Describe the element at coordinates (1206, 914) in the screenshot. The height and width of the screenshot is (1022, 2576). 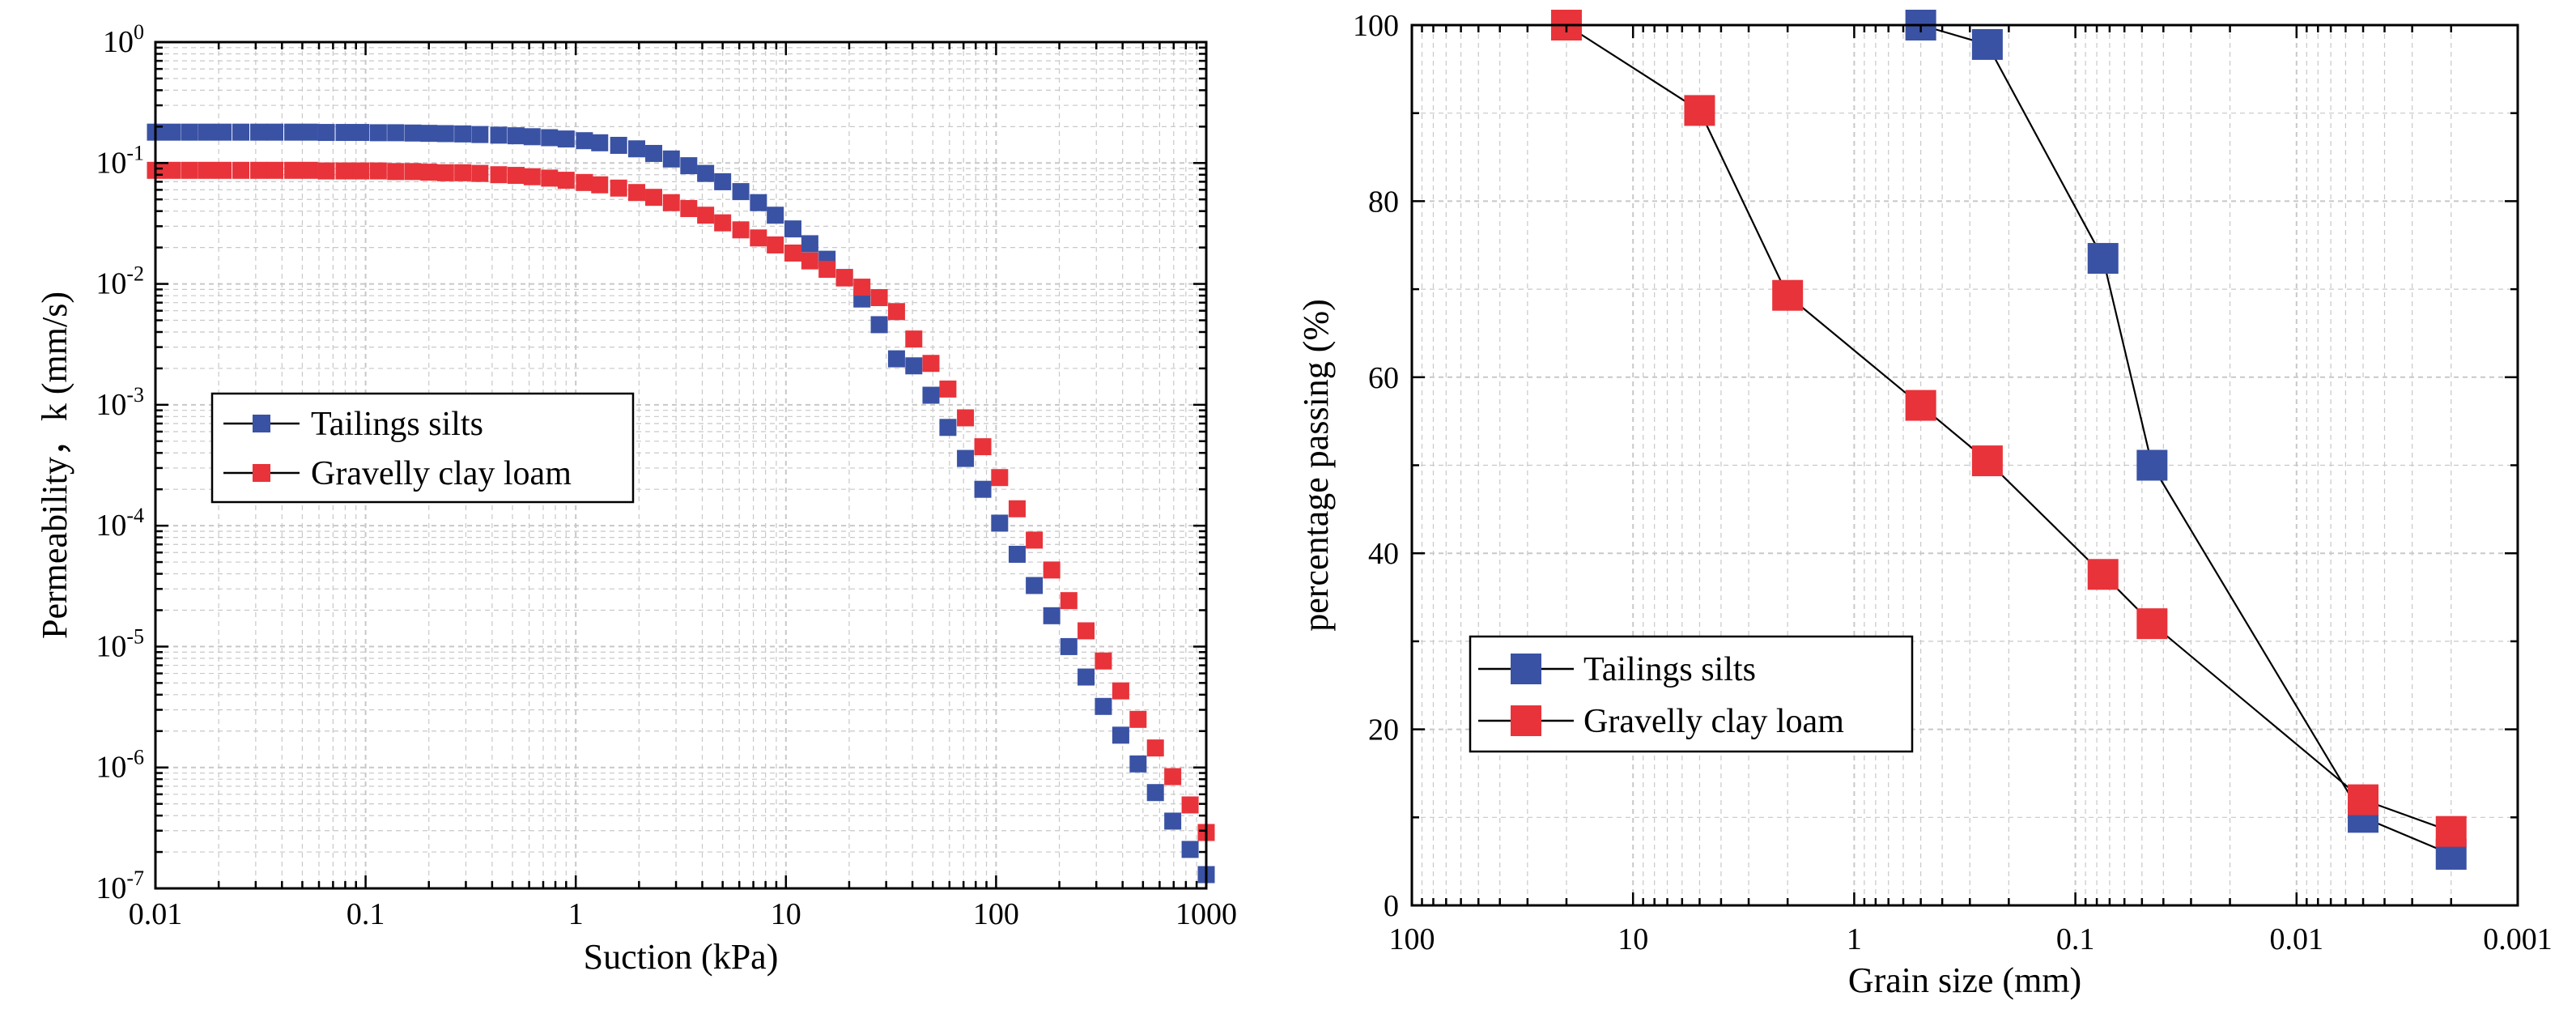
I see `x-tick-label: 1000` at that location.